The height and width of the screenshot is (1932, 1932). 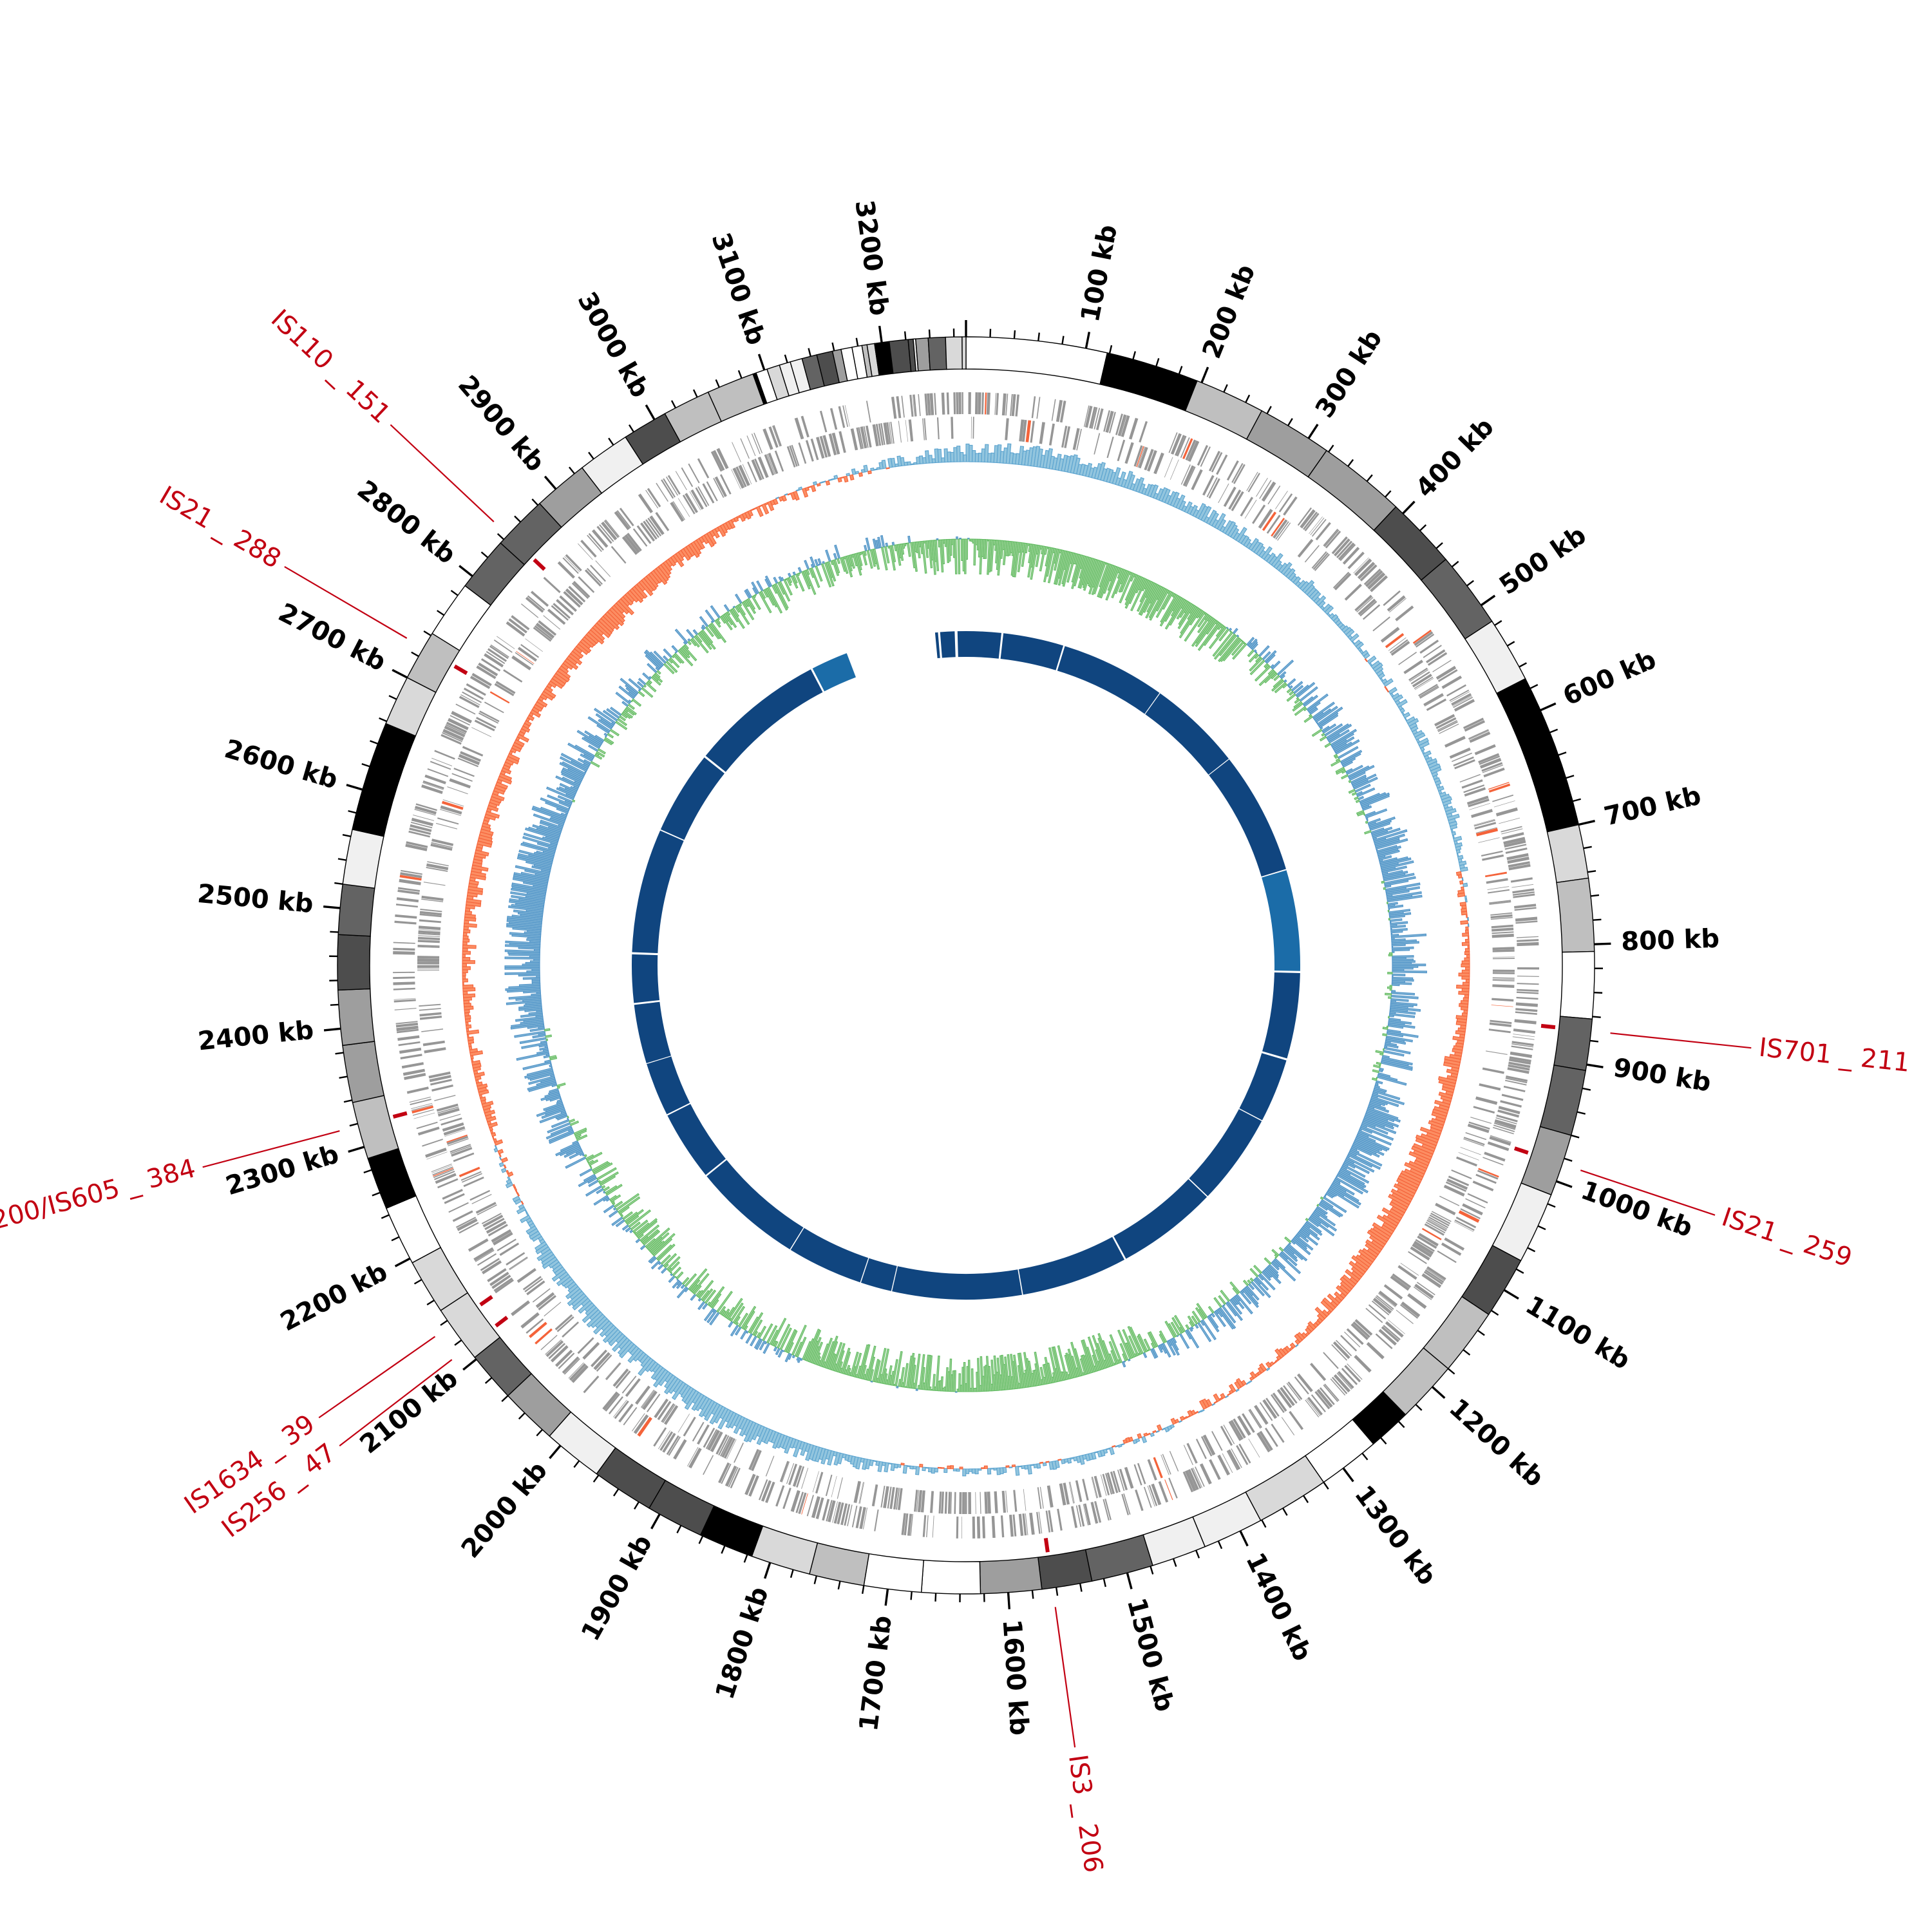 I want to click on annotation-leader, so click(x=271, y=1149).